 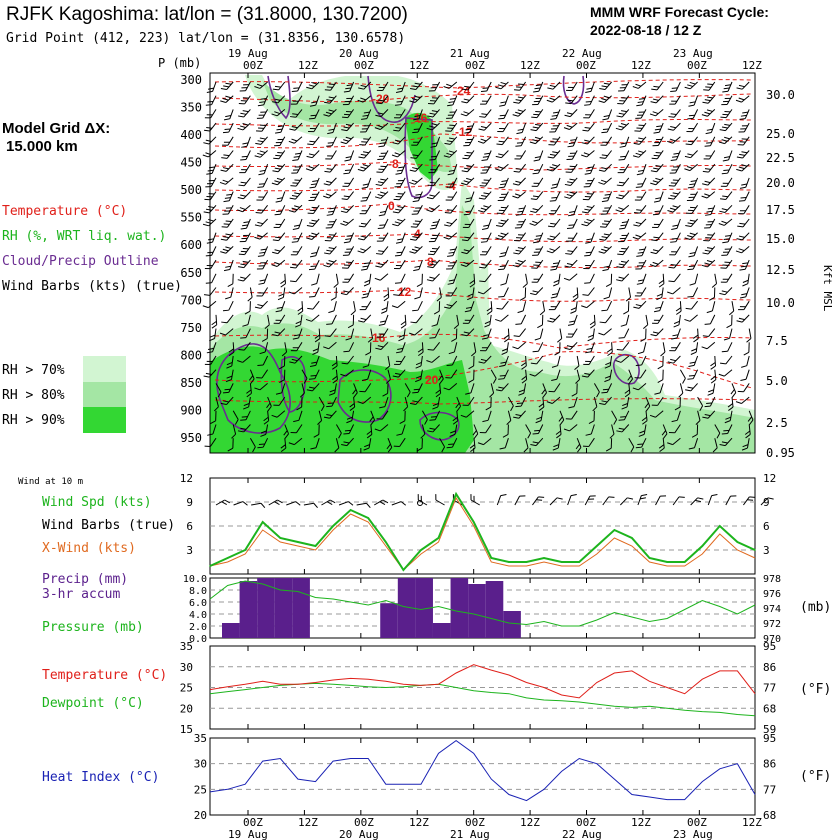 What do you see at coordinates (459, 608) in the screenshot?
I see `precip-bar` at bounding box center [459, 608].